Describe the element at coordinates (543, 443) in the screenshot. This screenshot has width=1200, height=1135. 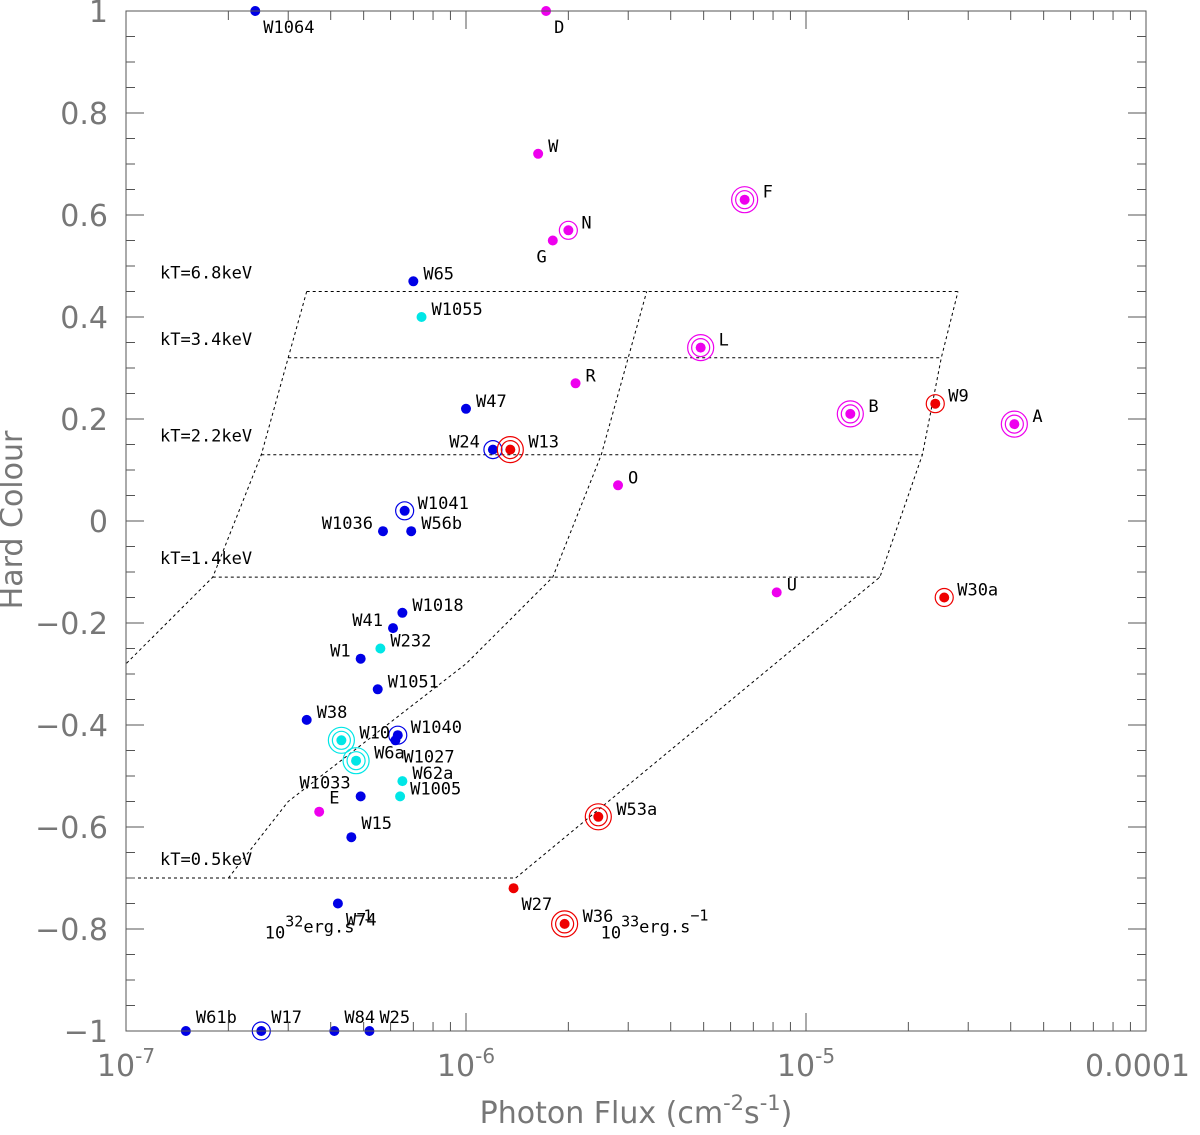
I see `point-label: W13` at that location.